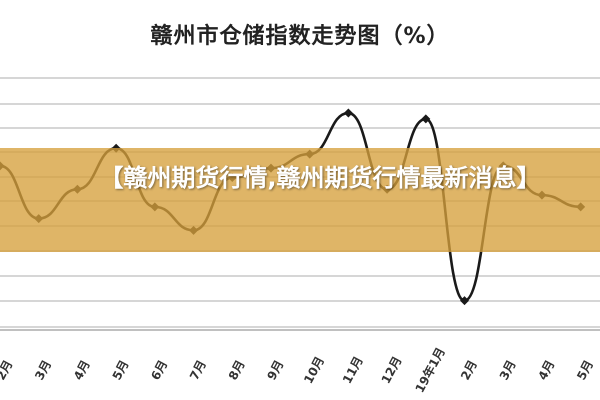  What do you see at coordinates (7, 370) in the screenshot?
I see `x-tick-label-0: 2月` at bounding box center [7, 370].